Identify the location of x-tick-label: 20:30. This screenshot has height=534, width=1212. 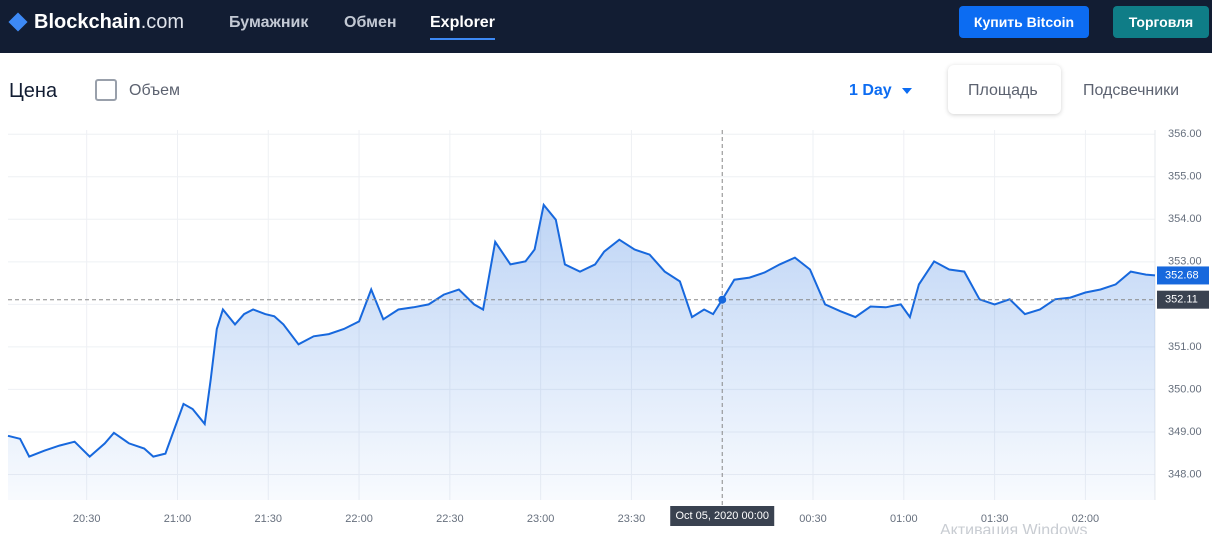
(87, 519).